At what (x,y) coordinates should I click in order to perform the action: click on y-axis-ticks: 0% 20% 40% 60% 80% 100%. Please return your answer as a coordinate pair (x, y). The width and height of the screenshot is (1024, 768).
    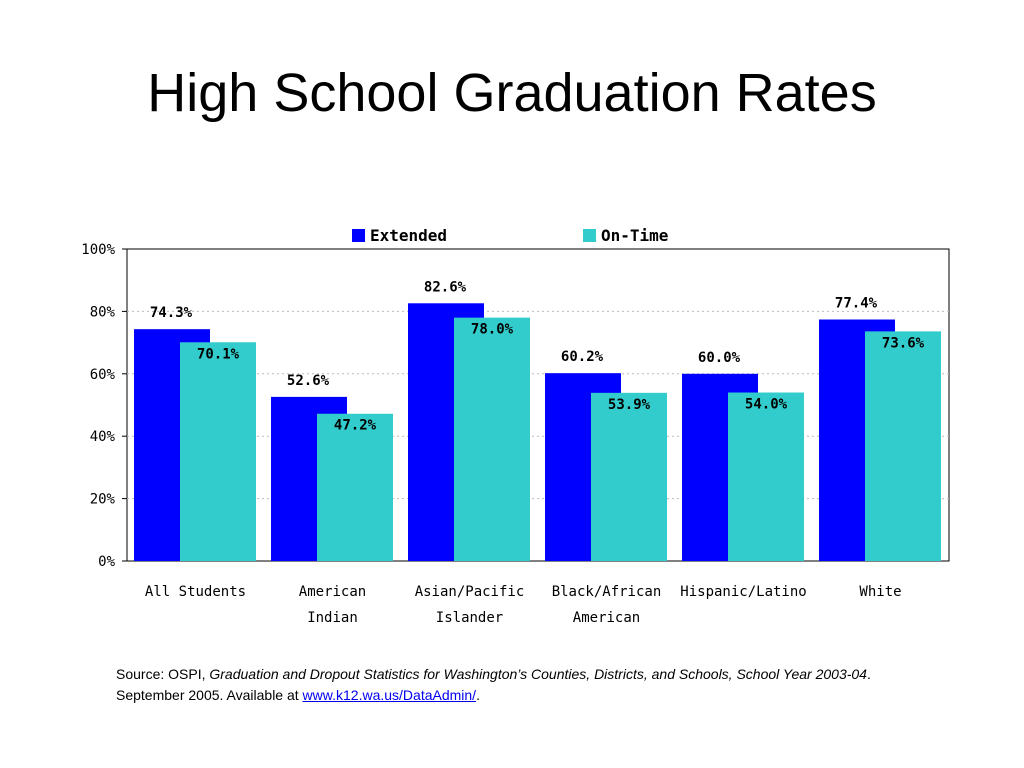
    Looking at the image, I should click on (104, 406).